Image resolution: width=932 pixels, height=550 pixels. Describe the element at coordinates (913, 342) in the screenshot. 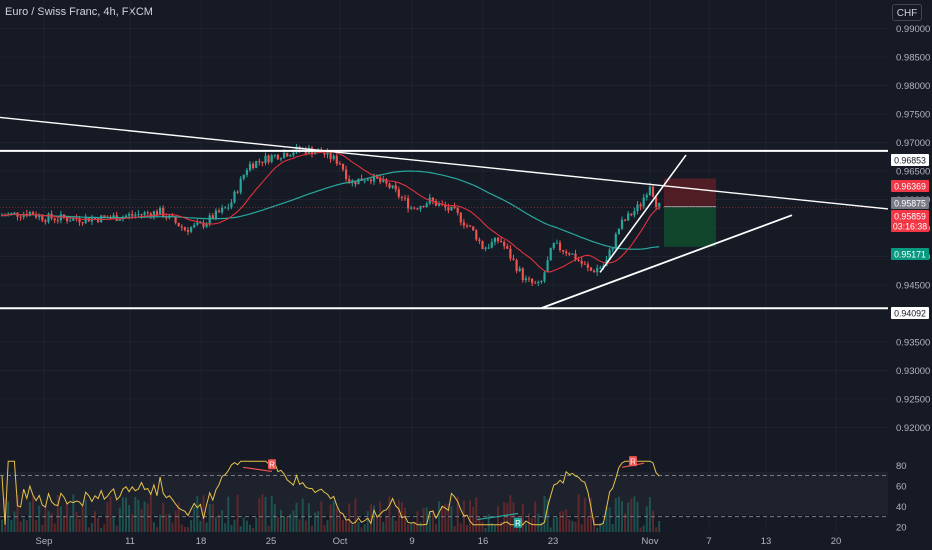

I see `y-tick-label: 0.93500` at that location.